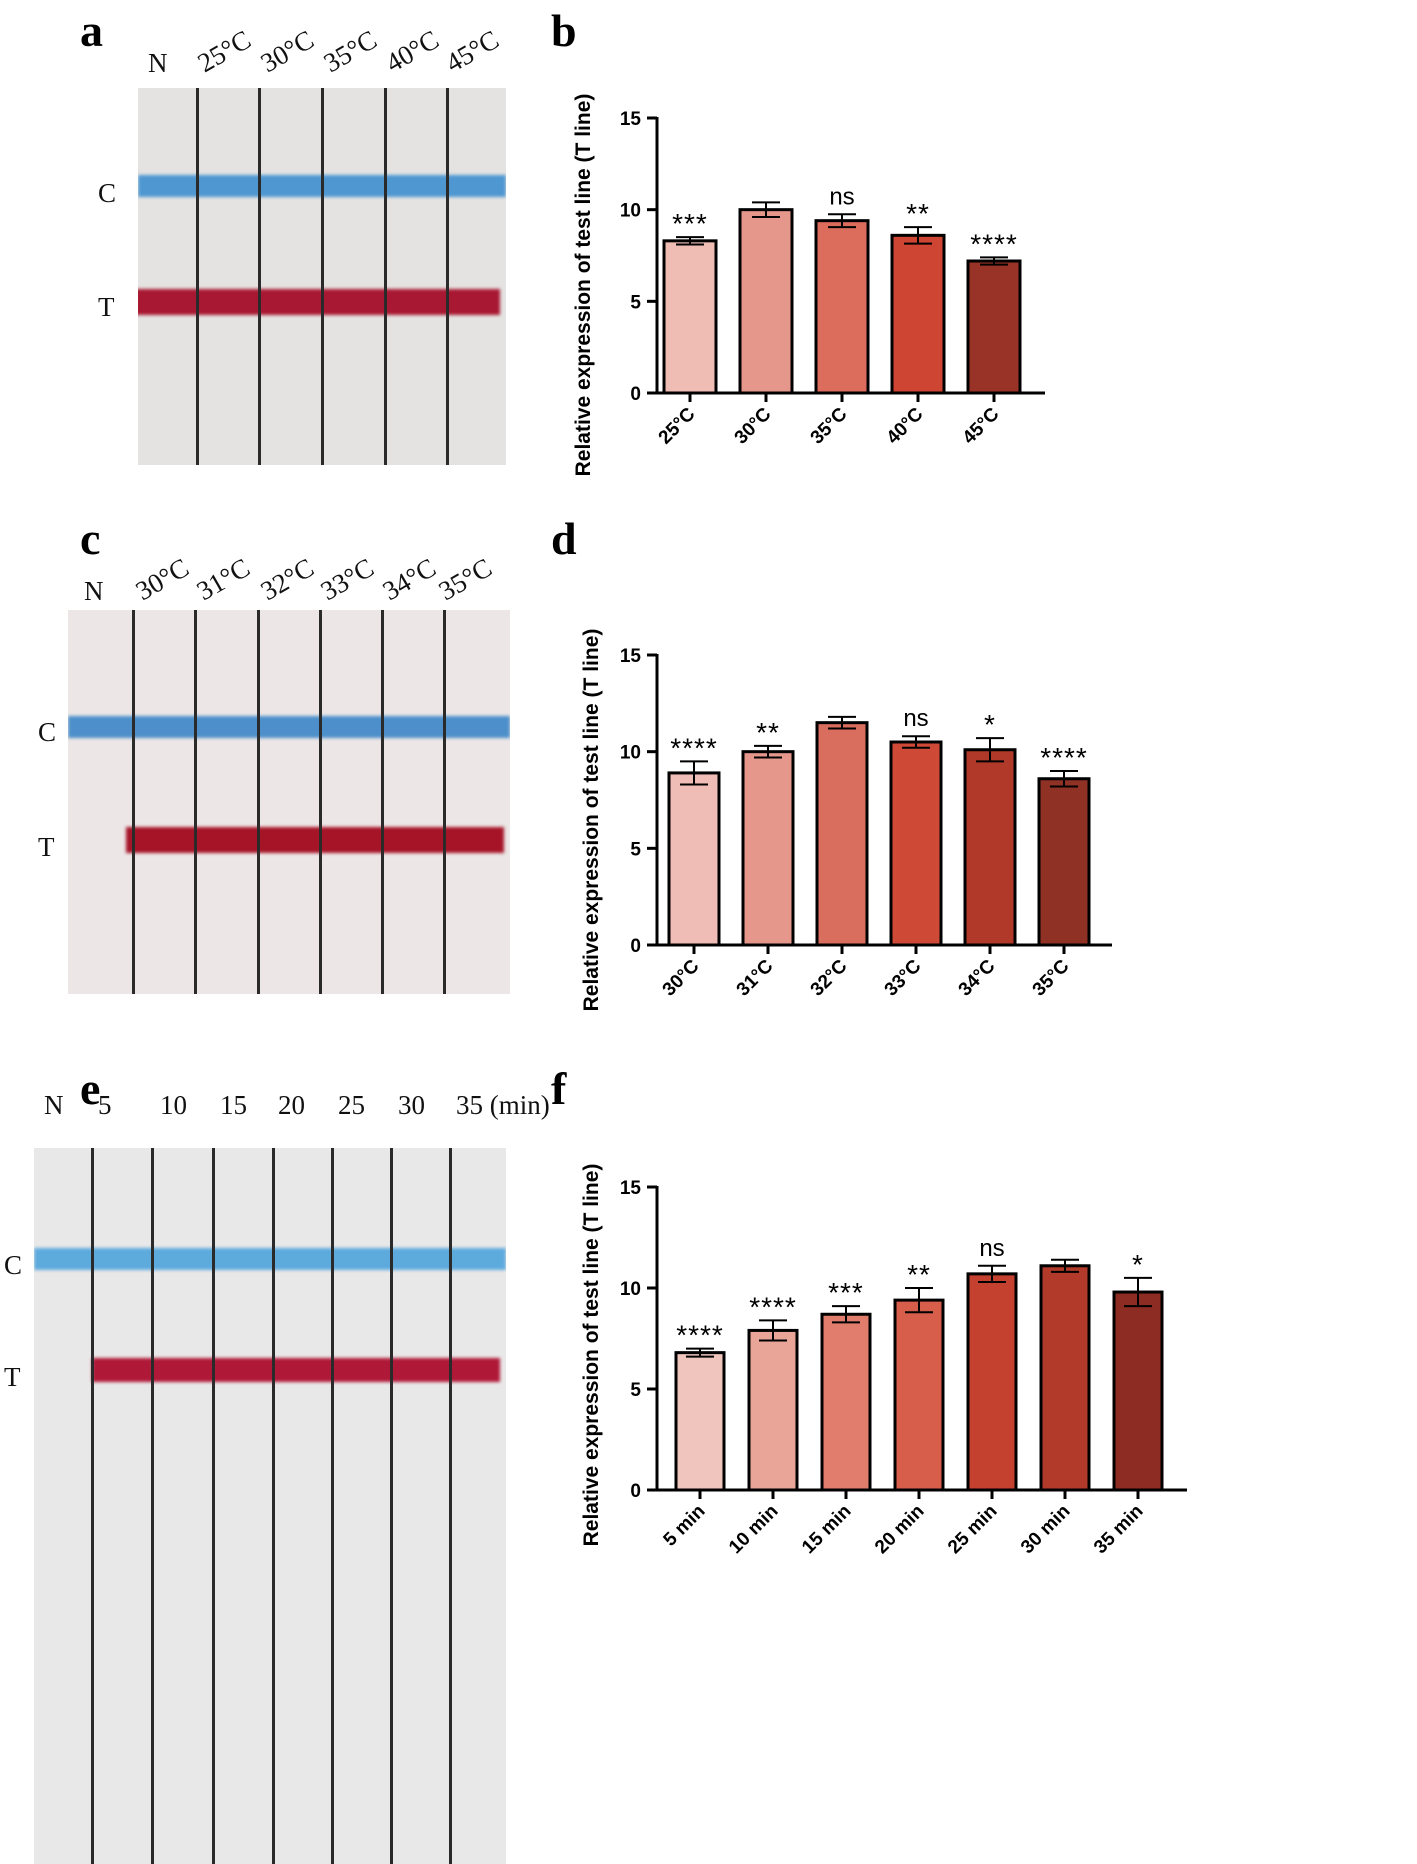 The image size is (1417, 1864). Describe the element at coordinates (899, 1529) in the screenshot. I see `x-tick-label: 20 min` at that location.